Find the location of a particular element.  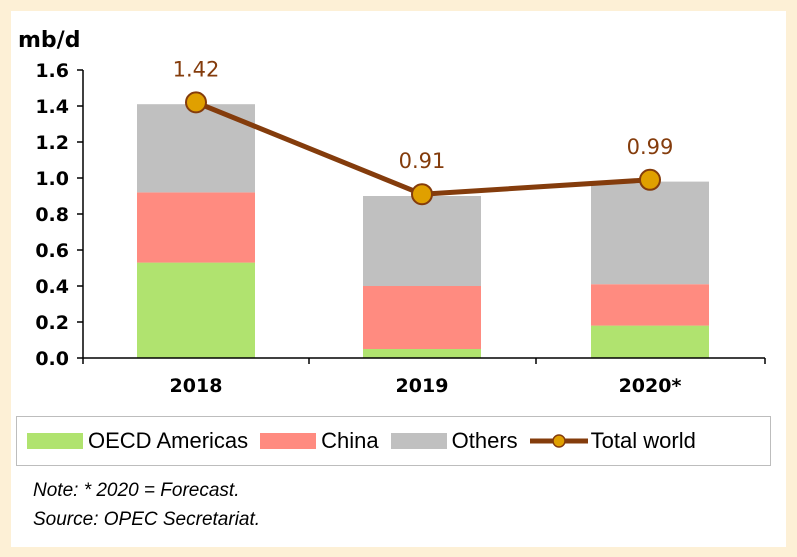

y-tick-label: 0.2 is located at coordinates (52, 323).